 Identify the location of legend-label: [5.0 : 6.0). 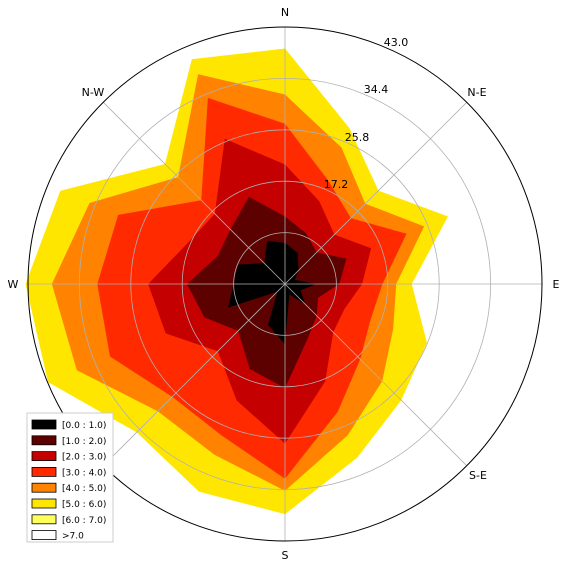
(84, 505).